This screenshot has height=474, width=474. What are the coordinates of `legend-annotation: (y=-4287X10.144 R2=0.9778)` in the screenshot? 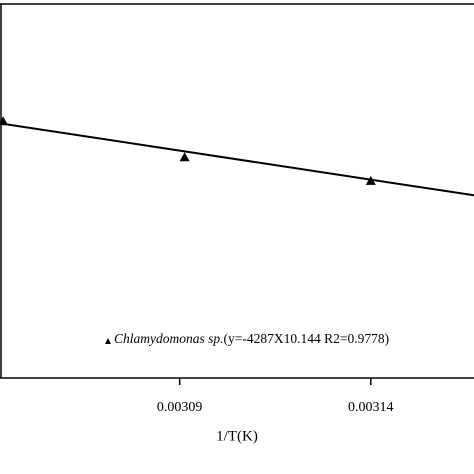 It's located at (307, 338).